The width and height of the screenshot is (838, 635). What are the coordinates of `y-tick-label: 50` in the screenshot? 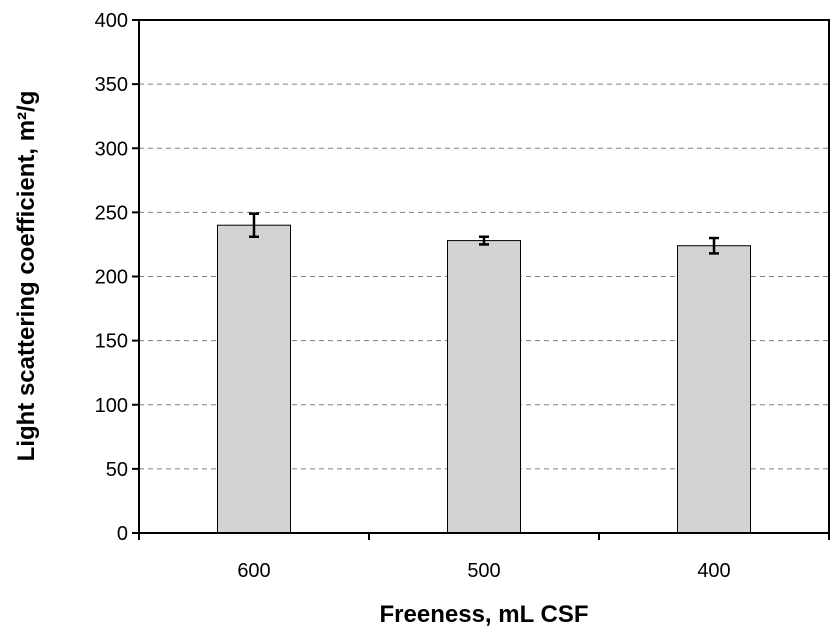 It's located at (117, 470).